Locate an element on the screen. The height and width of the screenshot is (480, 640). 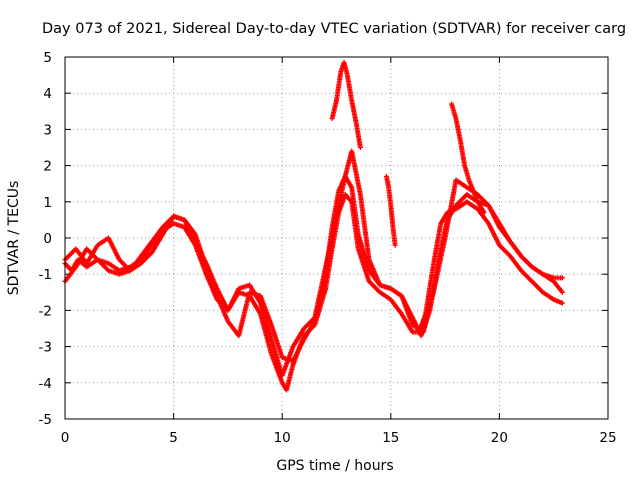
x-tick-label: 25 is located at coordinates (607, 438).